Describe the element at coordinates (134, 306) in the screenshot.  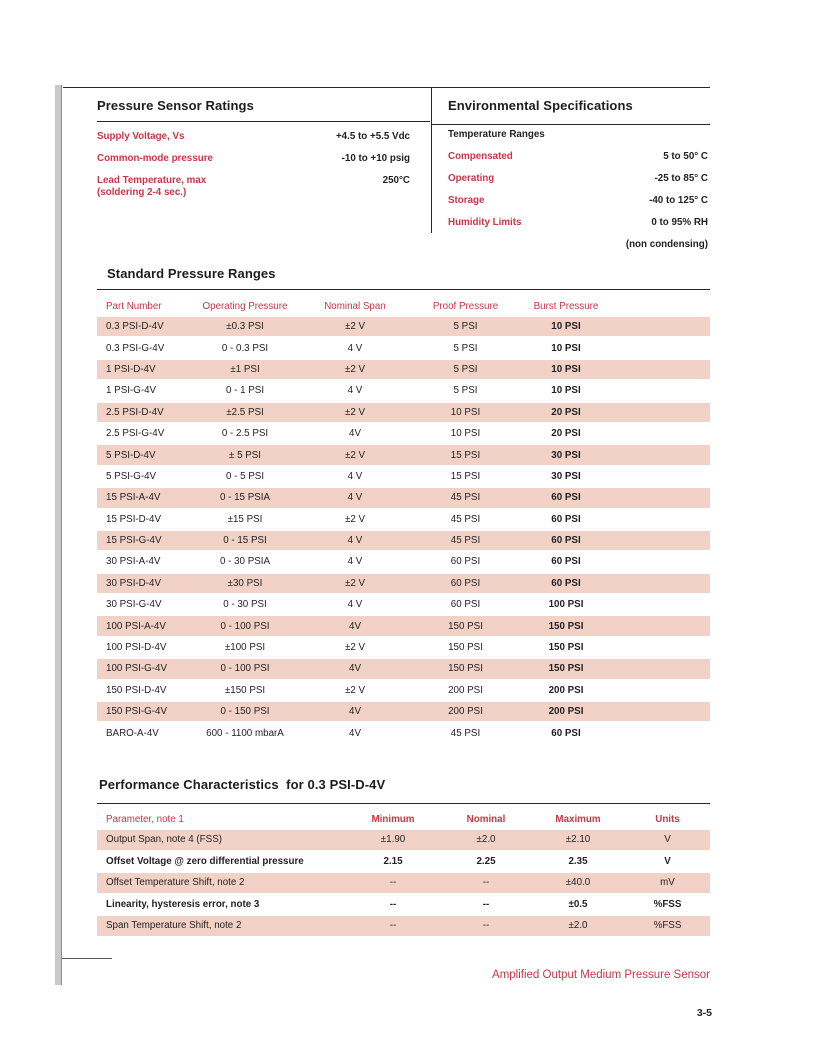
I see `col-header-part-number: Part Number` at that location.